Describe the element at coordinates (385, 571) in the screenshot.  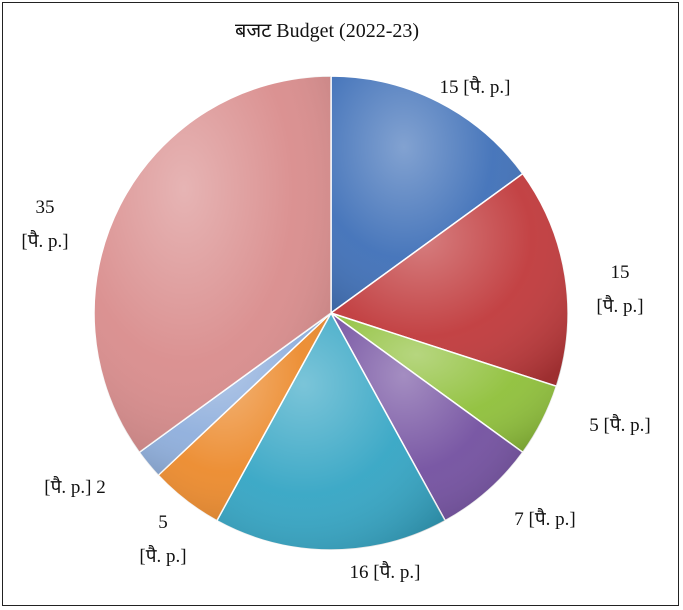
I see `data-label-5: 16 [पै. p.]` at that location.